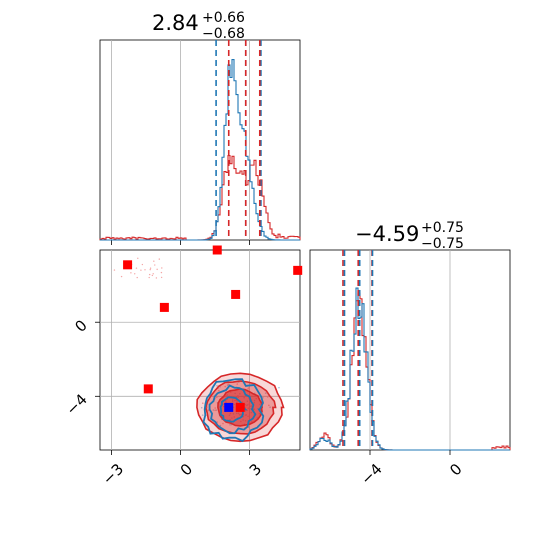  I want to click on hist-1-frame, so click(200, 140).